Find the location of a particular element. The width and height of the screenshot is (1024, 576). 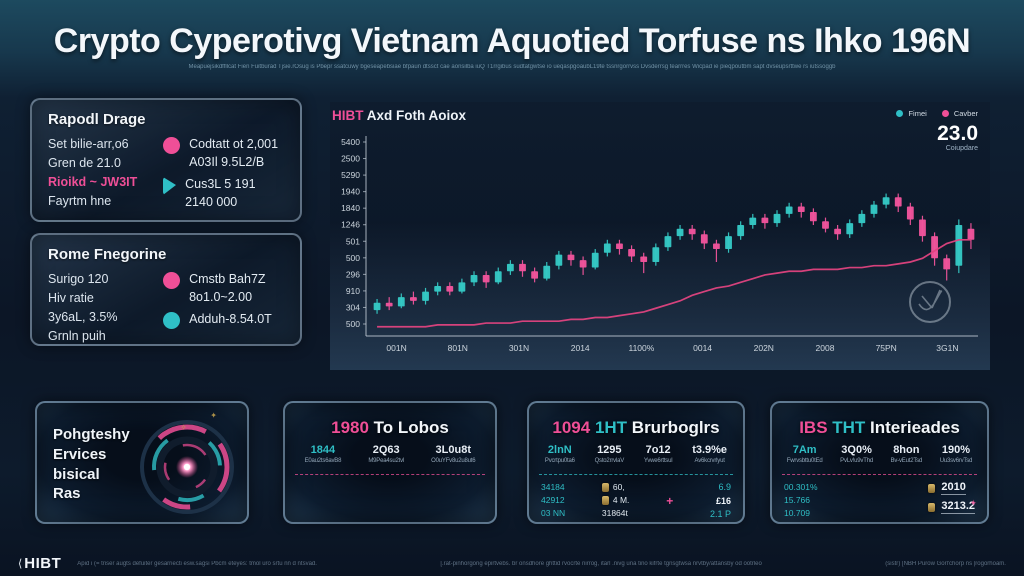

ring-graphic is located at coordinates (187, 467).